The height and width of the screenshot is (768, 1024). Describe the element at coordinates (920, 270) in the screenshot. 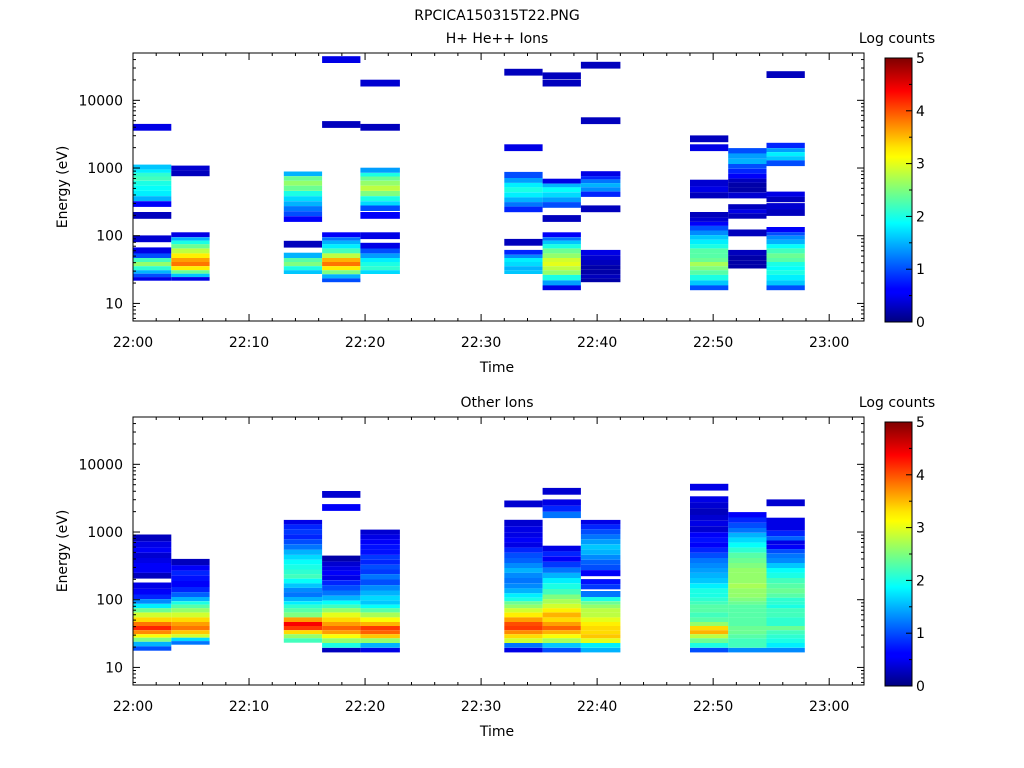

I see `colorbar-tick-label: 1` at that location.